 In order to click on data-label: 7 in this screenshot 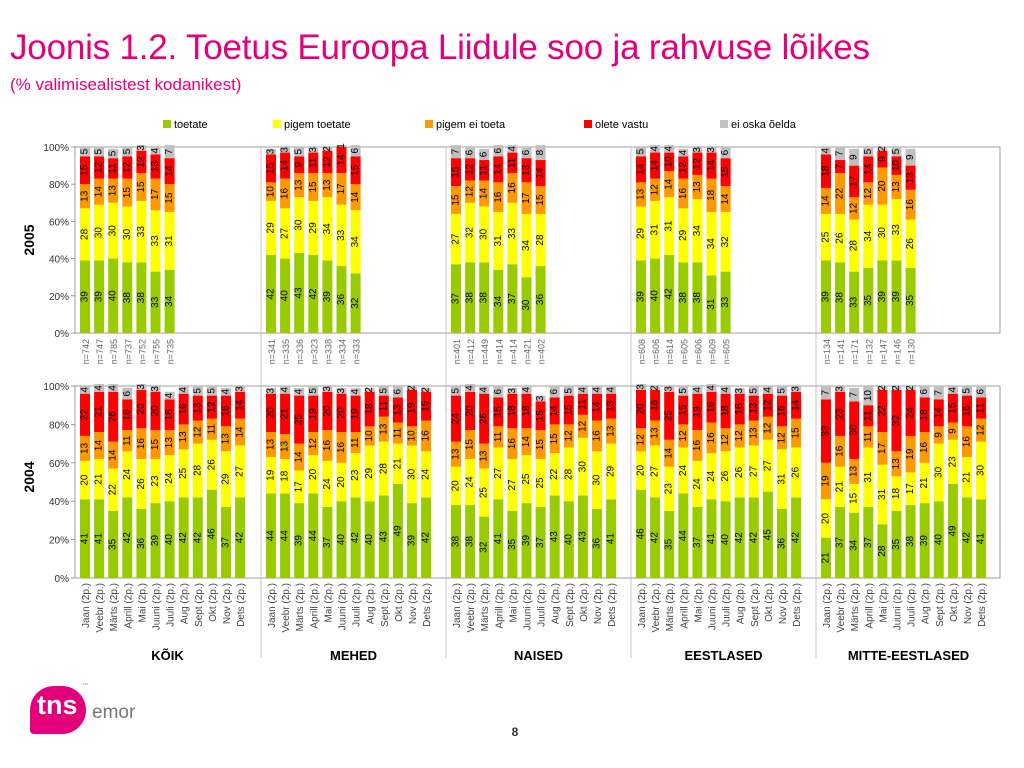, I will do `click(854, 394)`.